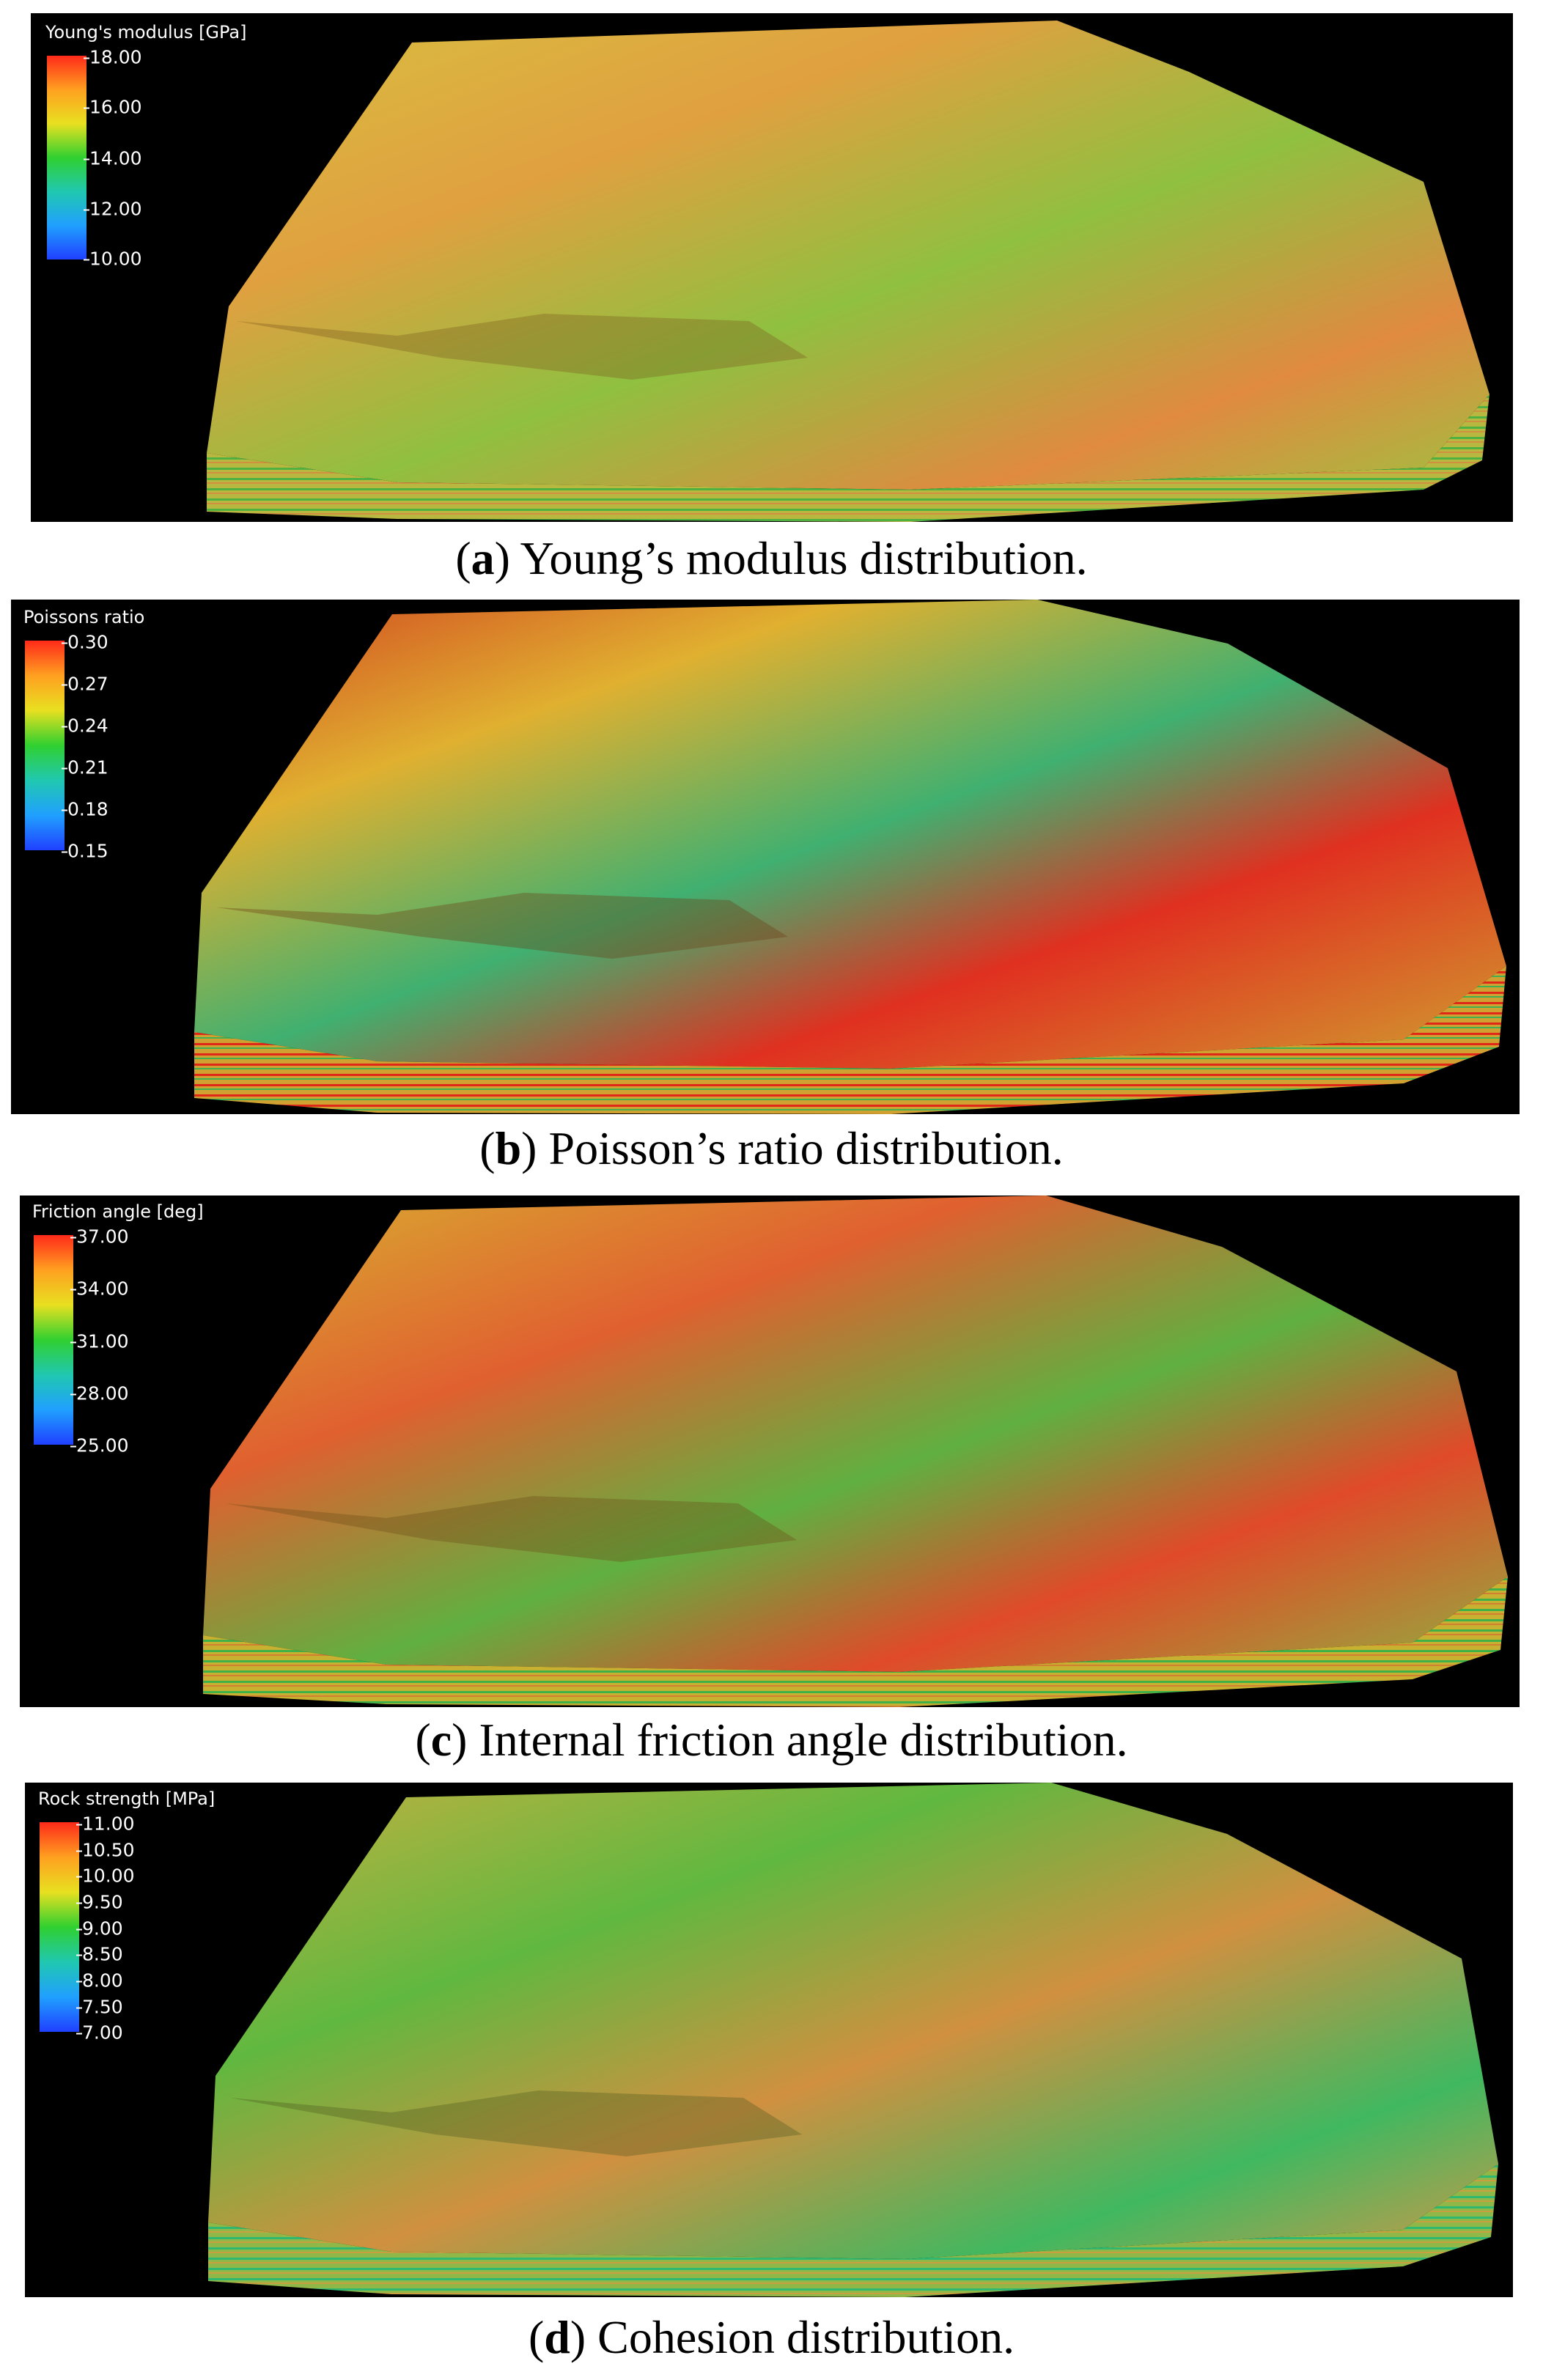 Image resolution: width=1543 pixels, height=2380 pixels. I want to click on legend-tick: 9.50, so click(99, 1902).